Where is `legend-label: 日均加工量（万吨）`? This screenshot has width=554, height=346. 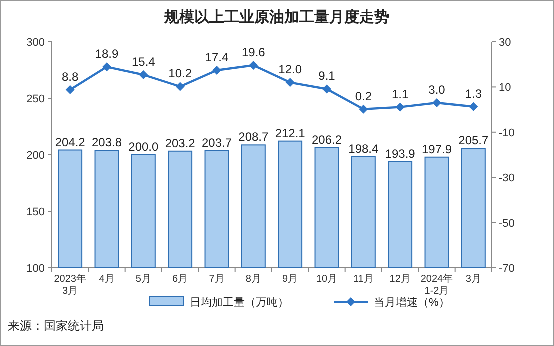
legend-label: 日均加工量（万吨） is located at coordinates (239, 302).